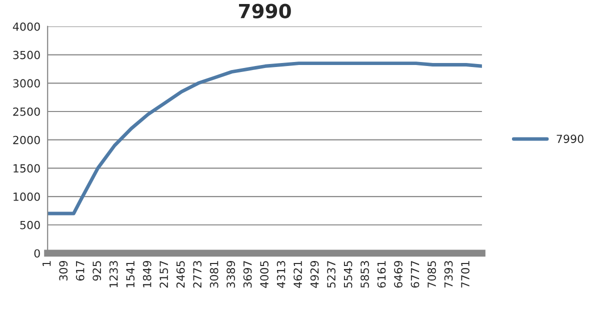 The width and height of the screenshot is (595, 331). Describe the element at coordinates (30, 225) in the screenshot. I see `y-tick-label: 500` at that location.